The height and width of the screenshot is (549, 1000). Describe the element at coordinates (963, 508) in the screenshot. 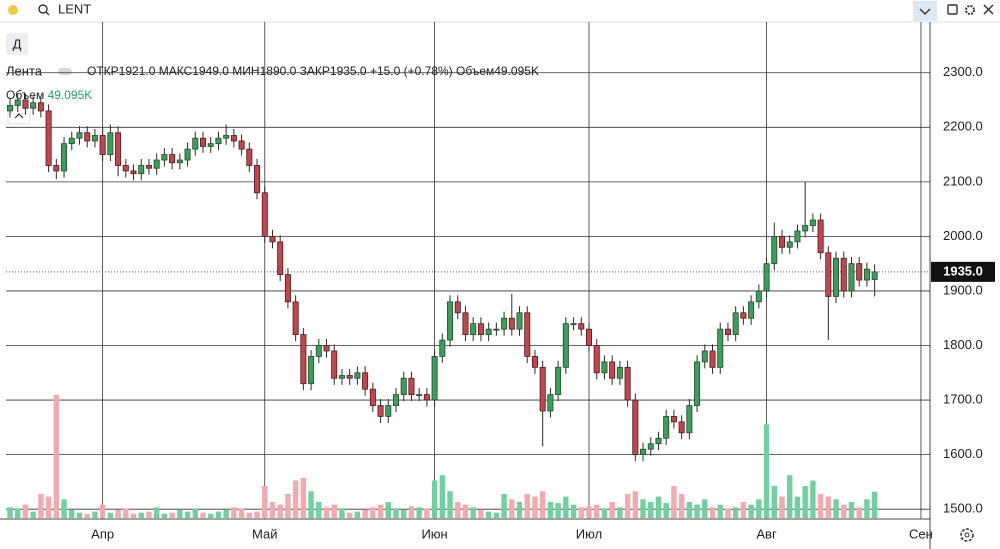

I see `y-tick-label: 1500.0` at that location.